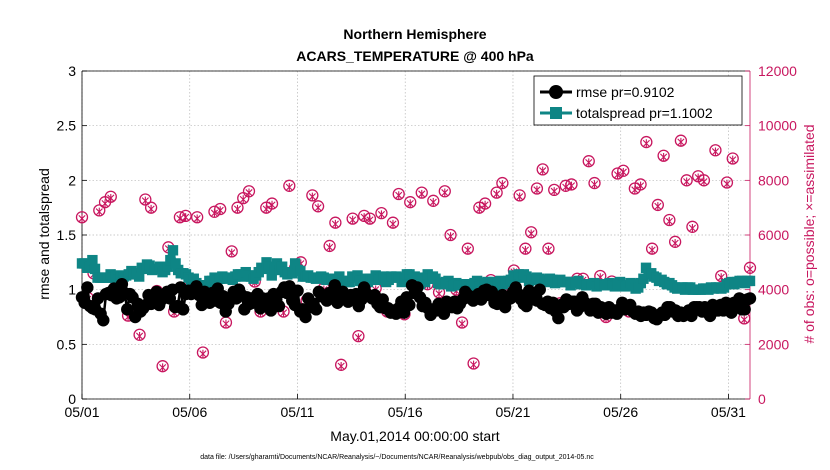 The height and width of the screenshot is (470, 830). I want to click on legend-rmse-marker, so click(556, 92).